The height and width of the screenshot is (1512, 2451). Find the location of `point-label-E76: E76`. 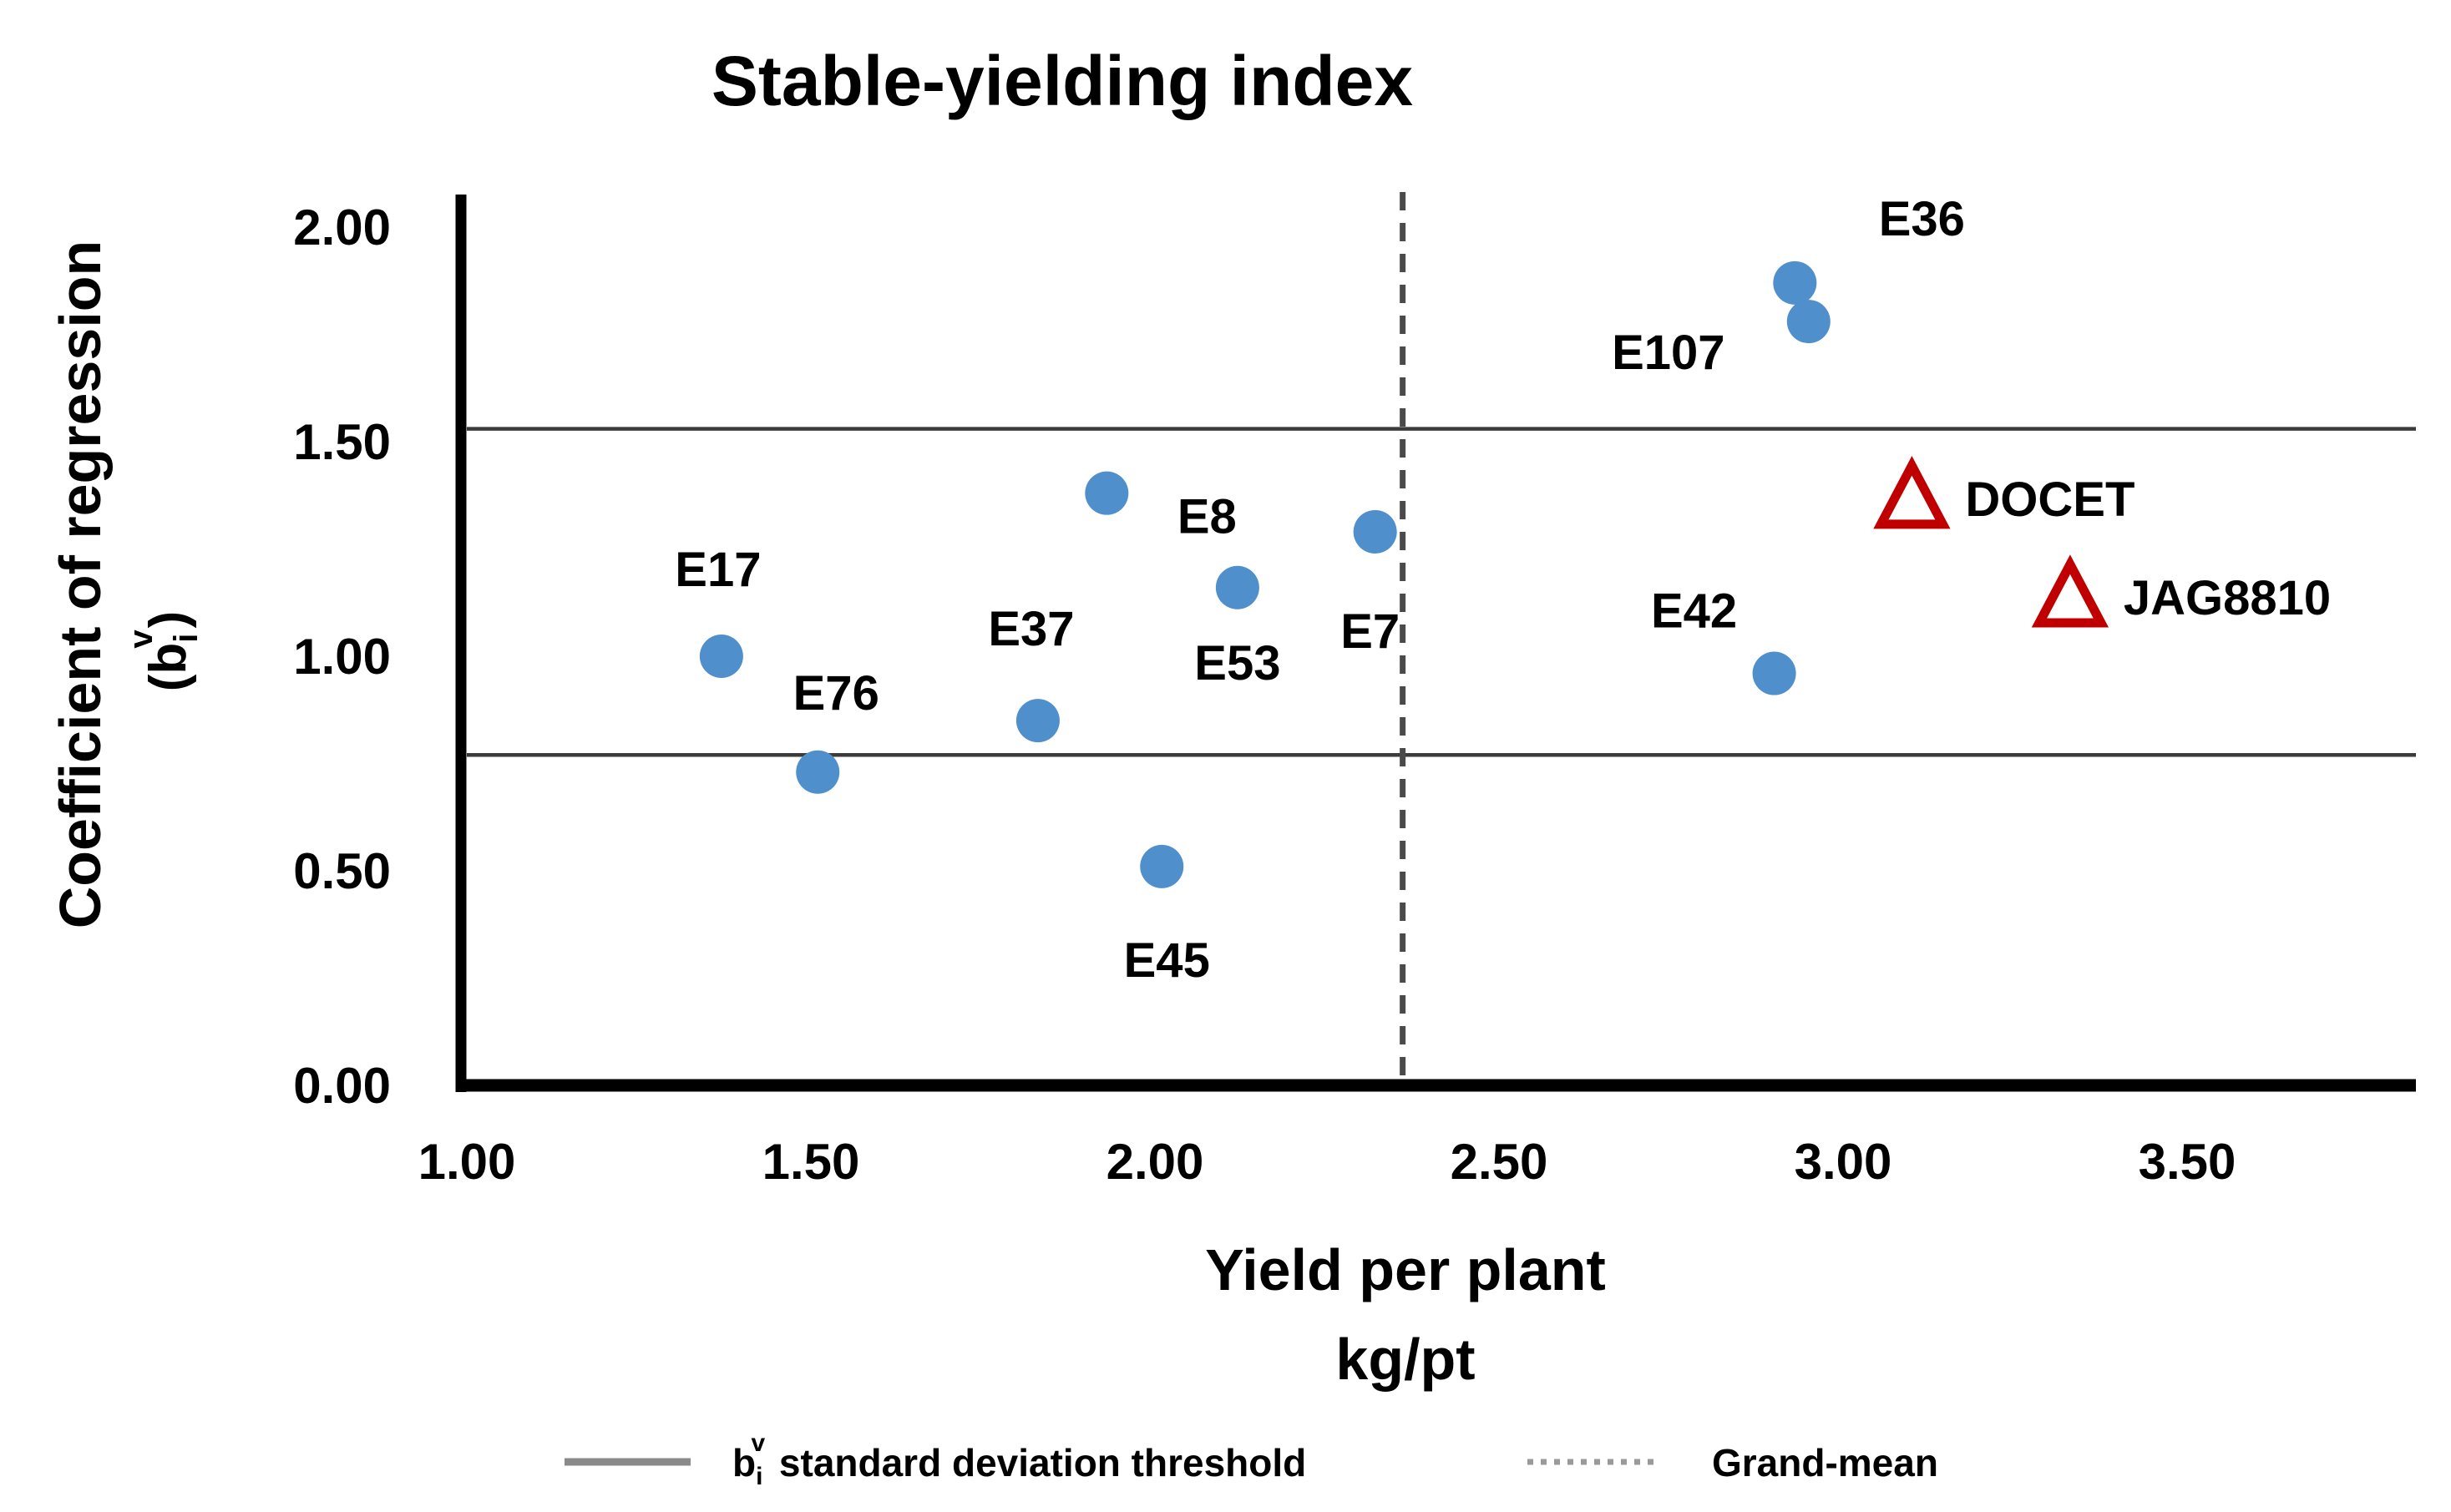

point-label-E76: E76 is located at coordinates (836, 693).